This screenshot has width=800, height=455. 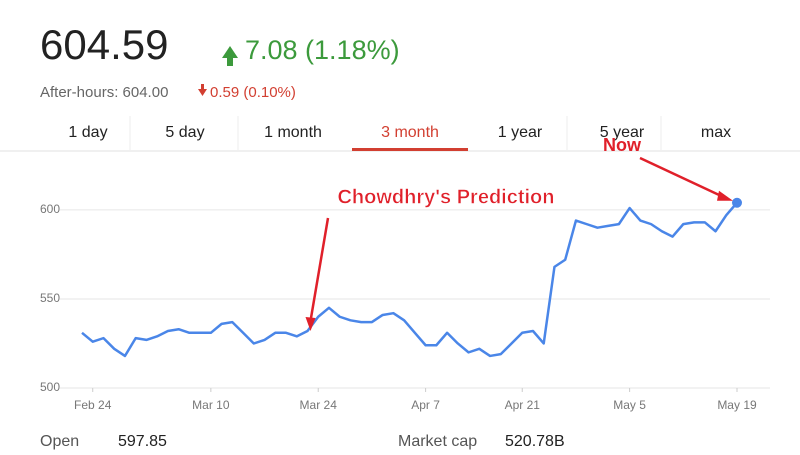 I want to click on x-tick-label: Apr 21, so click(x=523, y=405).